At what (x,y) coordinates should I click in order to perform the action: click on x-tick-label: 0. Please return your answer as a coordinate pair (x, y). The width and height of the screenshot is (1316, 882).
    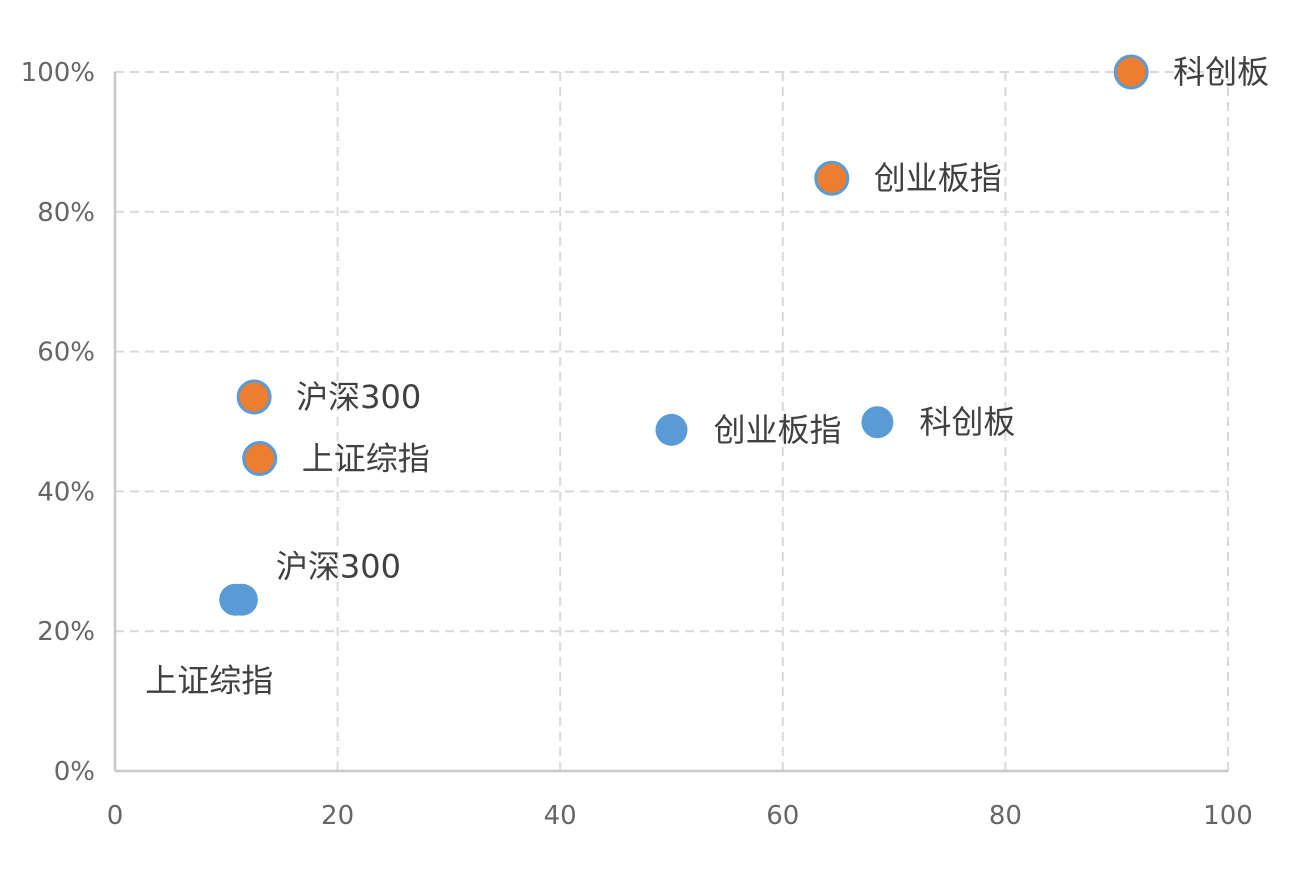
    Looking at the image, I should click on (115, 816).